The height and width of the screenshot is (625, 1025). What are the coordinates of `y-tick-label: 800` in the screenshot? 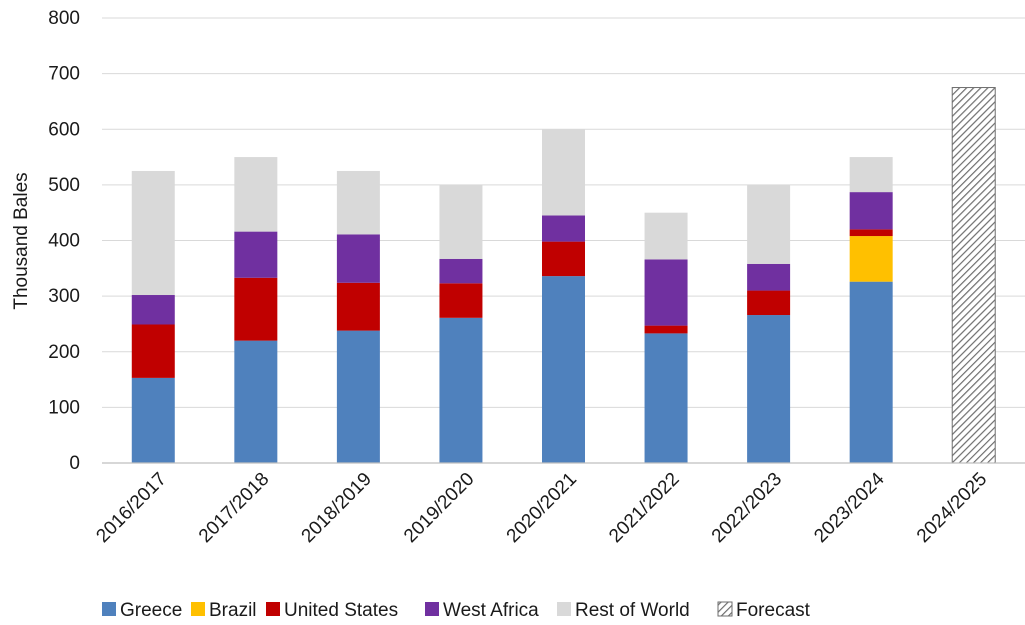 It's located at (64, 18).